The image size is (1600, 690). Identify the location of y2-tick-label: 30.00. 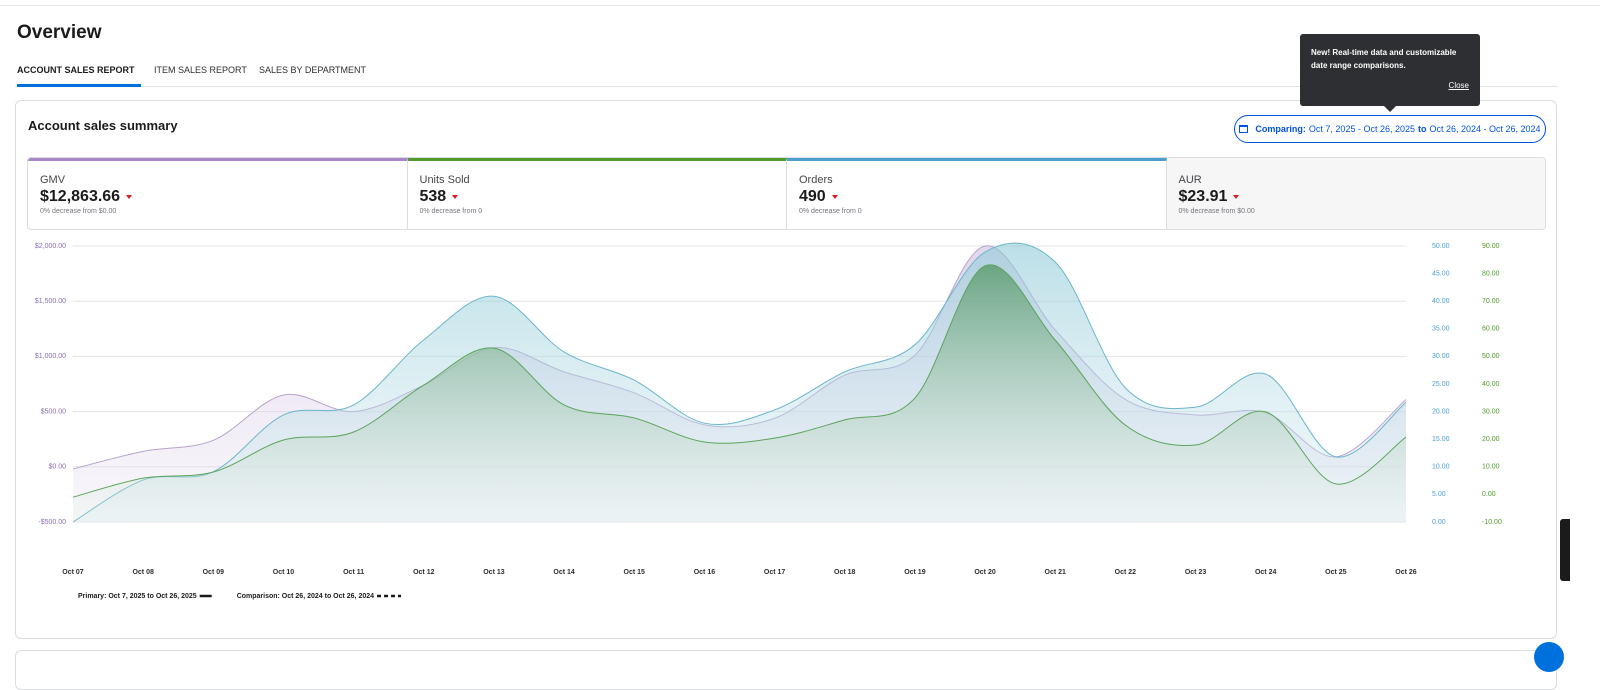
(1441, 356).